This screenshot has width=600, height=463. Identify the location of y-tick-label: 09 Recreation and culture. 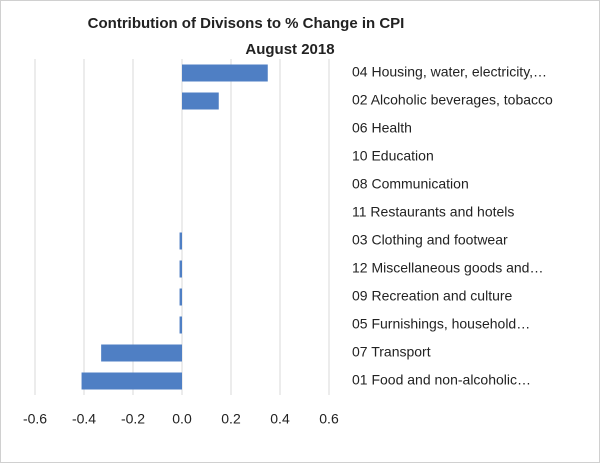
(432, 296).